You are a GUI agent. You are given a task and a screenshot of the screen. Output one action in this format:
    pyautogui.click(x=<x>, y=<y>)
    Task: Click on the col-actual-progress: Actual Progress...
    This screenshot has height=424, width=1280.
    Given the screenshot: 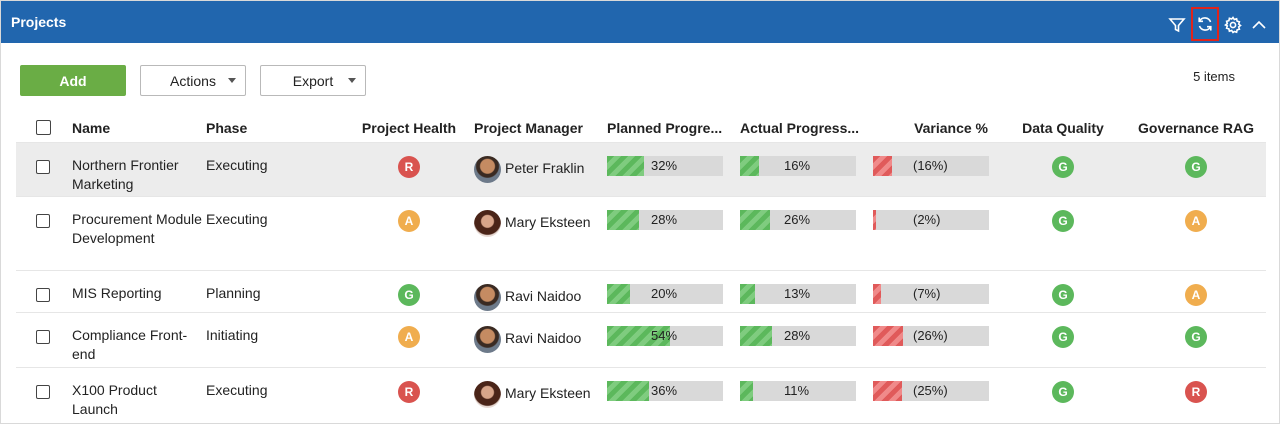 What is the action you would take?
    pyautogui.click(x=800, y=127)
    